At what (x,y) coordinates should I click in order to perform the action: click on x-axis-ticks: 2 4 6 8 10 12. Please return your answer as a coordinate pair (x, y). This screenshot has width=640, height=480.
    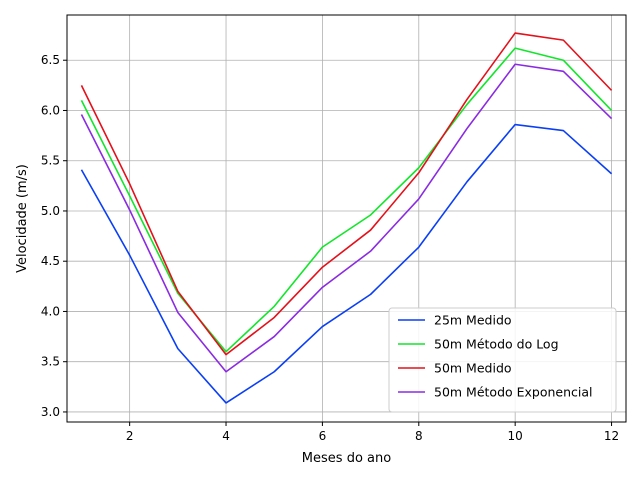
    Looking at the image, I should click on (372, 432).